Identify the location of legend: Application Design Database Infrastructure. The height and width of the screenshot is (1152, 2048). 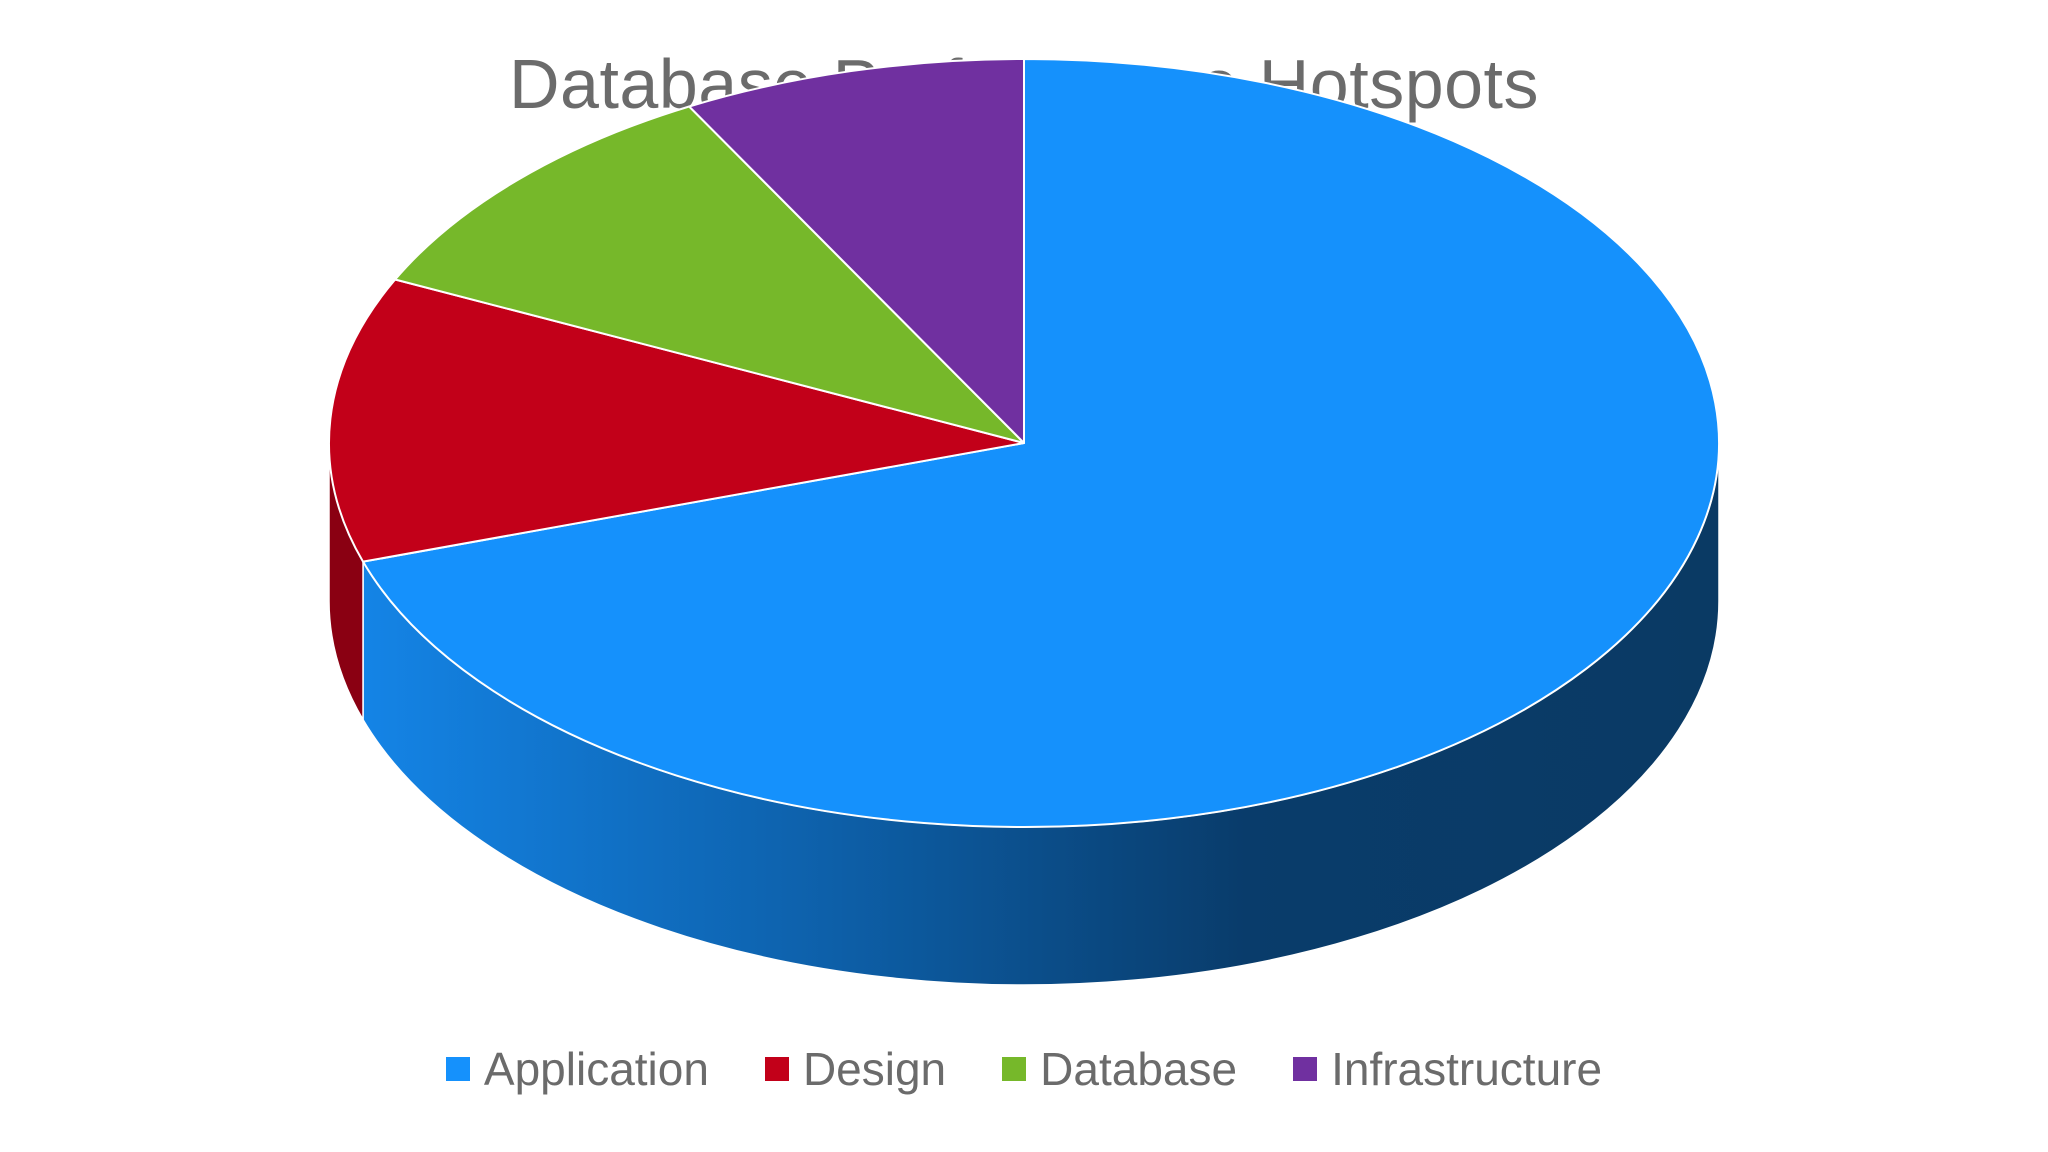
(1024, 1069).